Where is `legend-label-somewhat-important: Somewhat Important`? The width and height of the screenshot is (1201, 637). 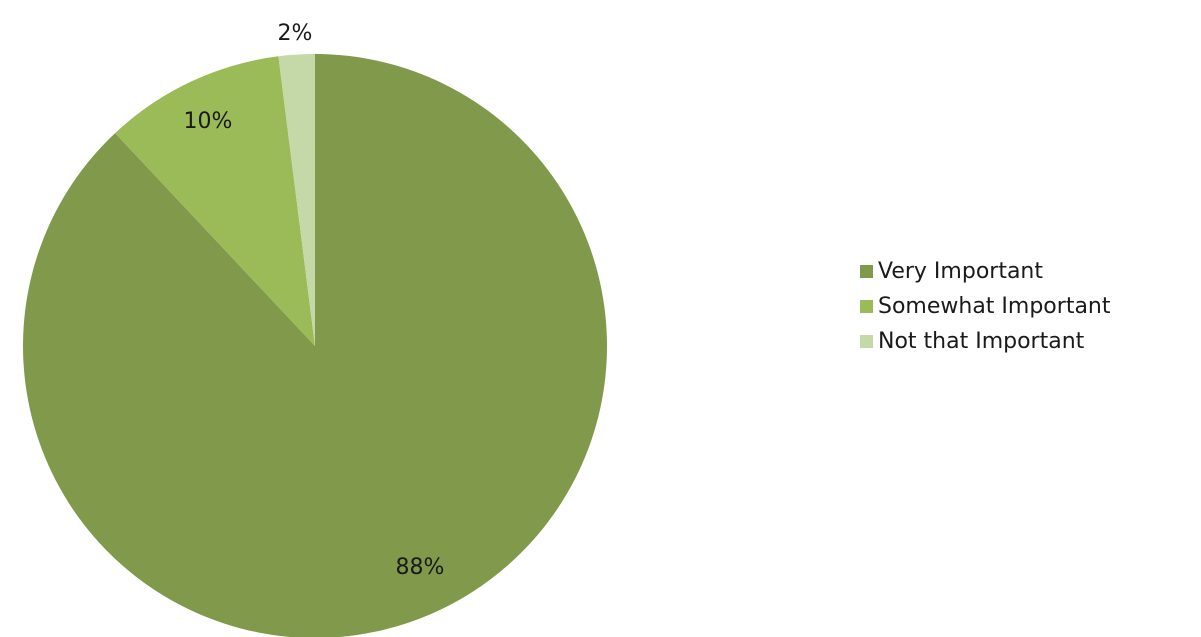
legend-label-somewhat-important: Somewhat Important is located at coordinates (994, 306).